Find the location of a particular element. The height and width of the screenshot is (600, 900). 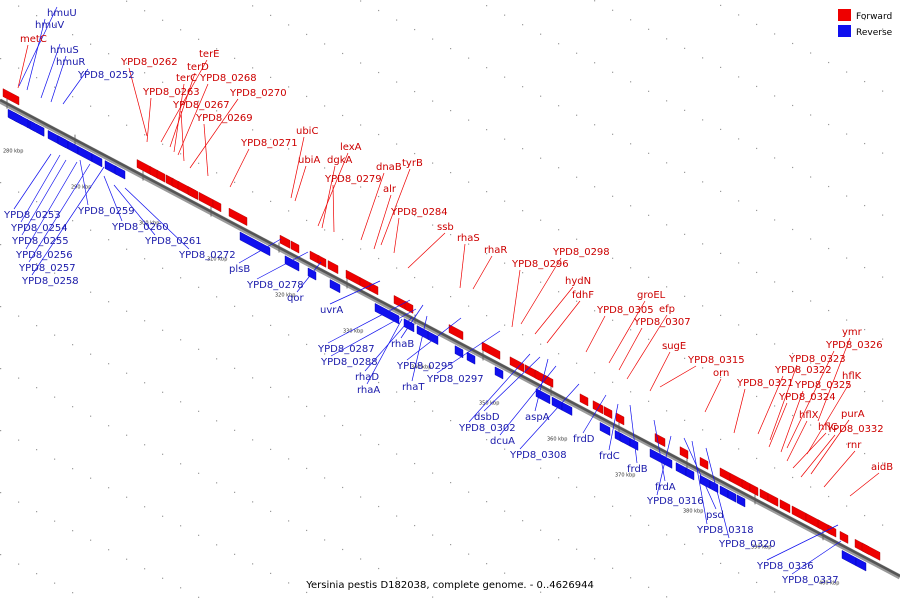

gene-ypd8-0259-feature is located at coordinates (37, 128).